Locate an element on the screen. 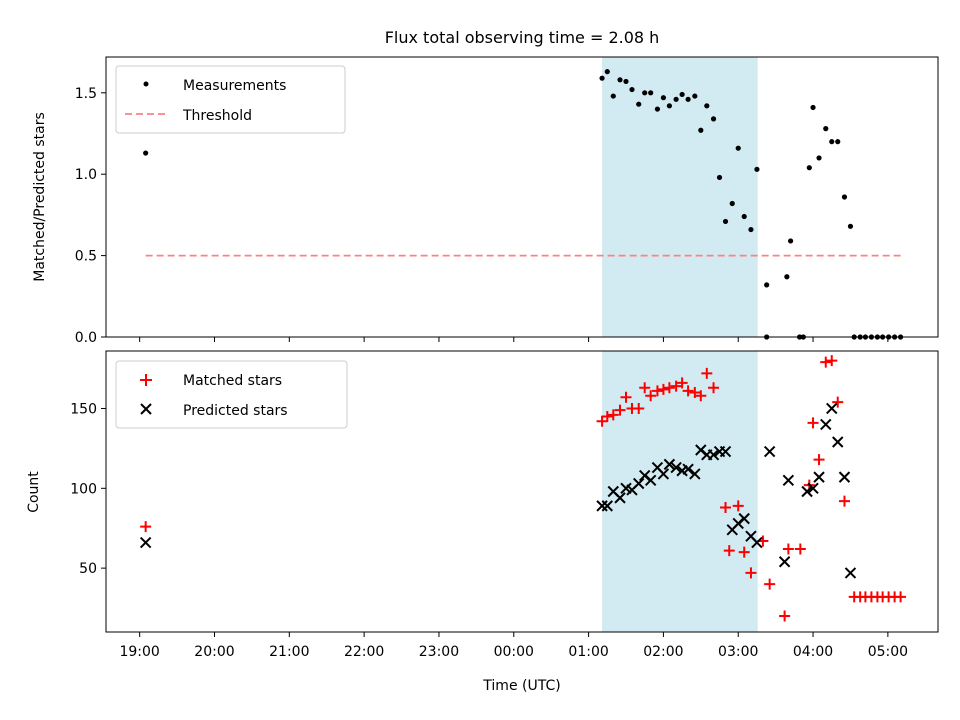 The image size is (960, 720). y-tick-label: 100 is located at coordinates (83, 489).